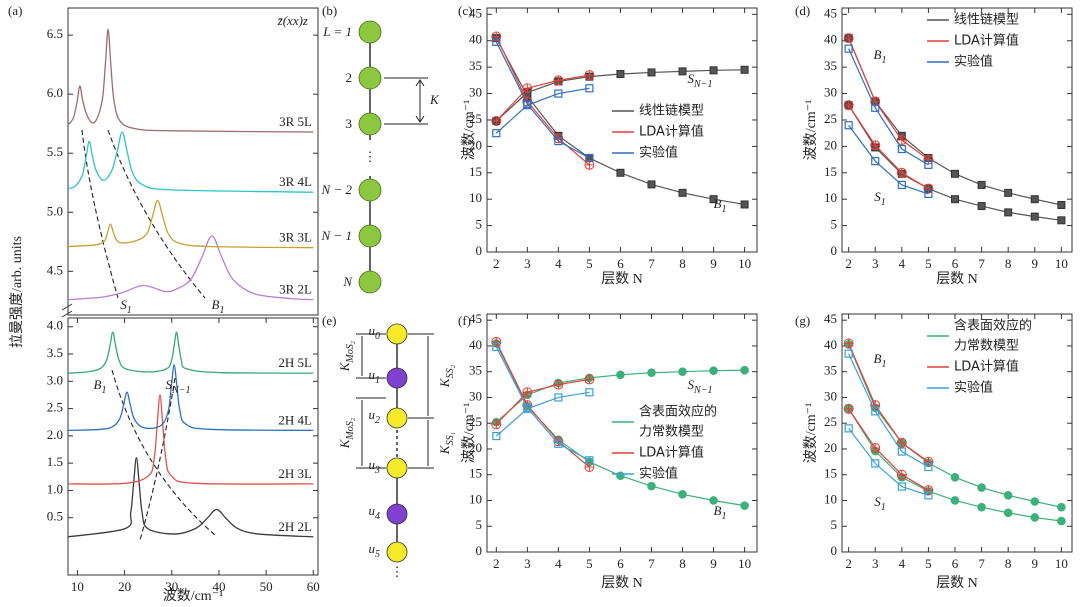 This screenshot has height=607, width=1080. Describe the element at coordinates (622, 279) in the screenshot. I see `x-axis-label: 层数 N` at that location.